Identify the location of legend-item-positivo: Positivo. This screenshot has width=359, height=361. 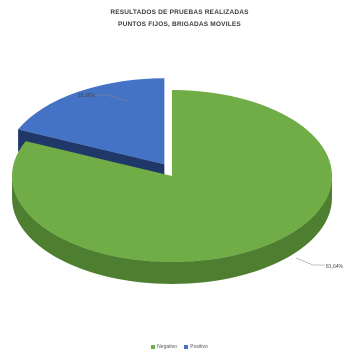
(196, 347).